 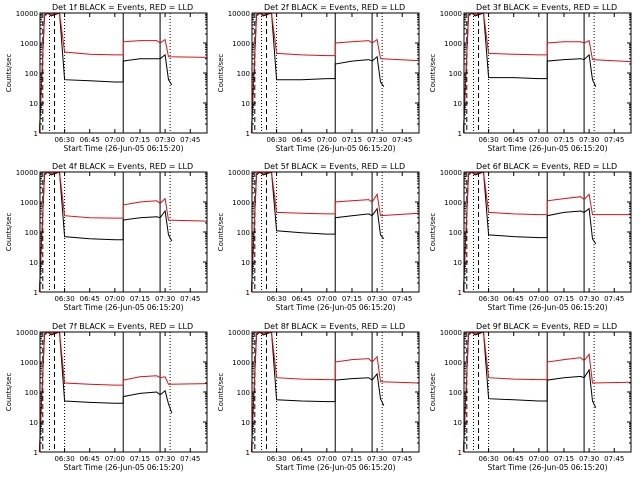 What do you see at coordinates (122, 166) in the screenshot?
I see `chart-title: Det 4f BLACK = Events, RED = LLD` at bounding box center [122, 166].